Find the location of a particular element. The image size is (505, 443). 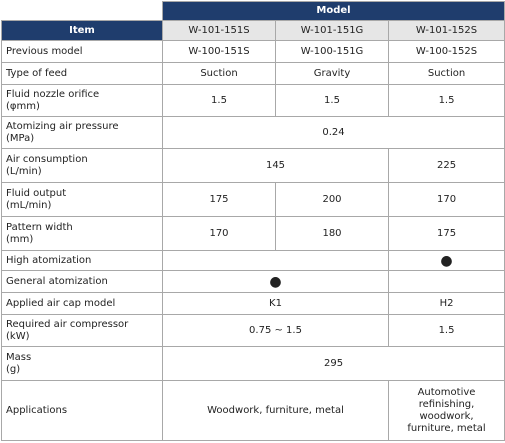

spec-row: Fluid output (mL/min) 175 200 170 is located at coordinates (253, 199).